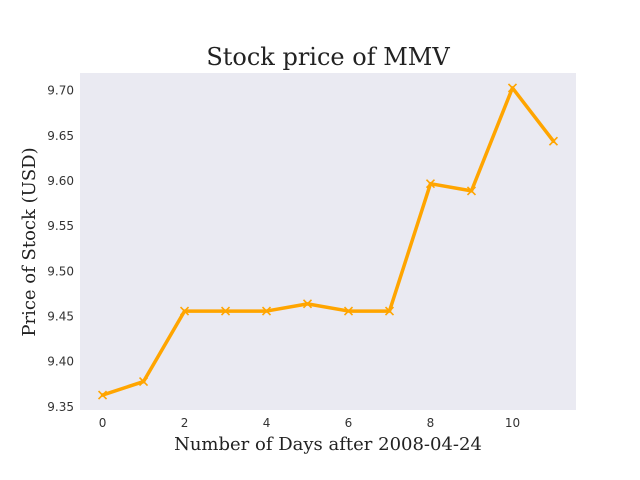  I want to click on y-tick-label: 9.60, so click(60, 181).